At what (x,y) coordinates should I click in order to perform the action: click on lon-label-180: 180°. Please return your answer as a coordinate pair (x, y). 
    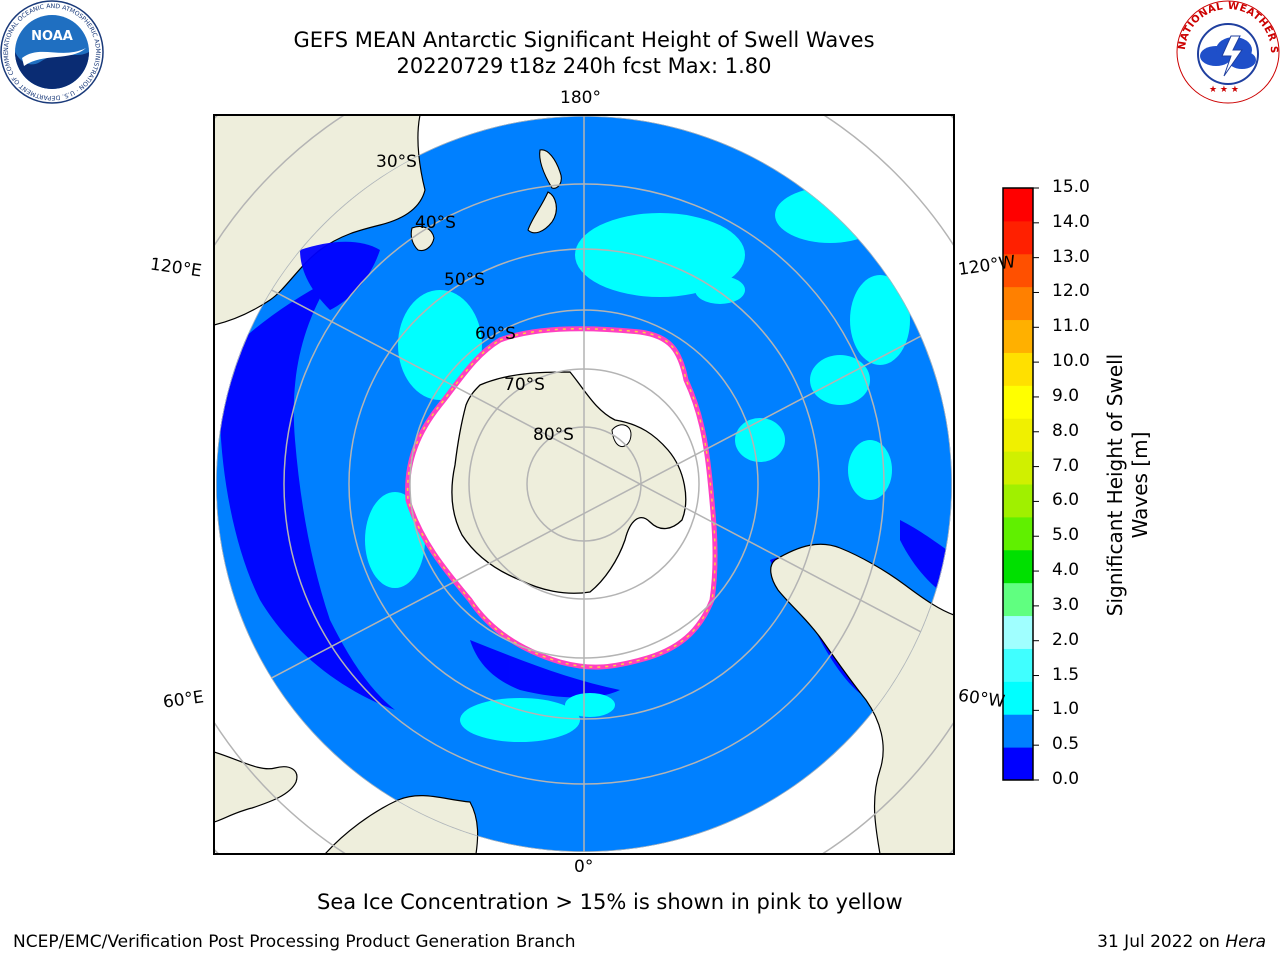
    Looking at the image, I should click on (580, 98).